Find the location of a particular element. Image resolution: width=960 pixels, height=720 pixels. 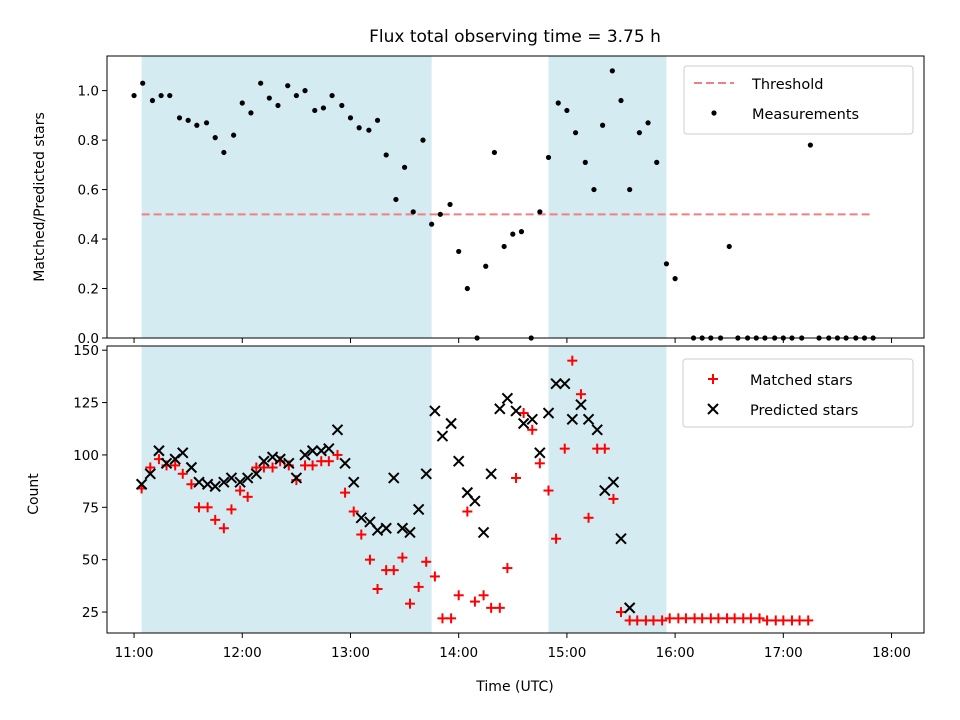

y-ticks-top: 0.0 0.2 0.4 0.6 0.8 1.0 is located at coordinates (92, 215).